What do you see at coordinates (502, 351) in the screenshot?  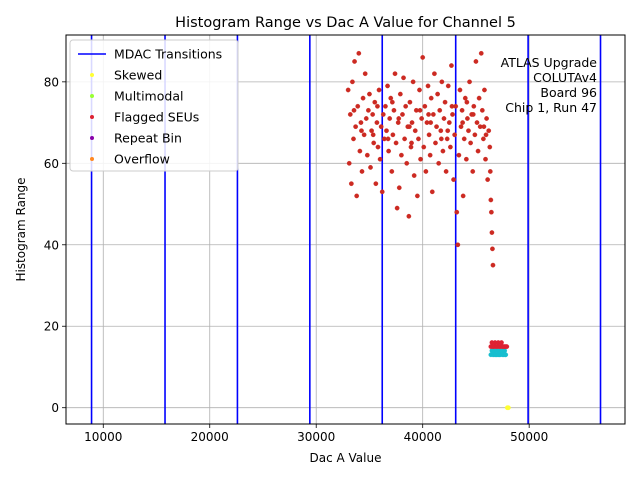 I see `low-range-cluster-point` at bounding box center [502, 351].